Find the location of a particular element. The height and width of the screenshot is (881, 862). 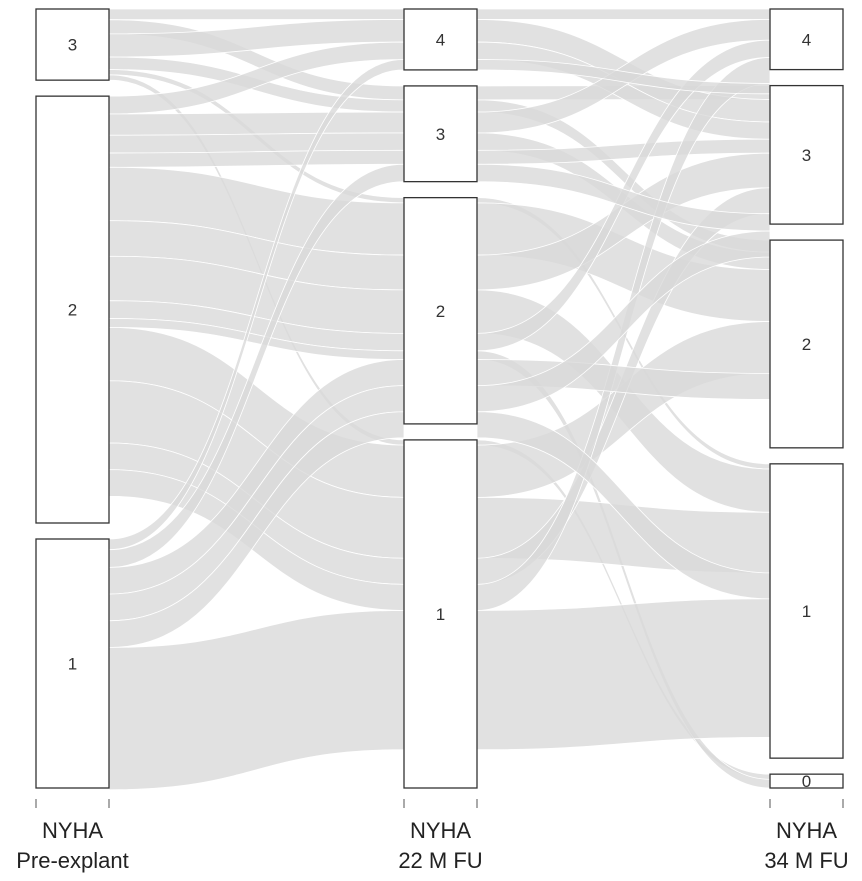

axis-title-line2: Pre-explant is located at coordinates (72, 860).